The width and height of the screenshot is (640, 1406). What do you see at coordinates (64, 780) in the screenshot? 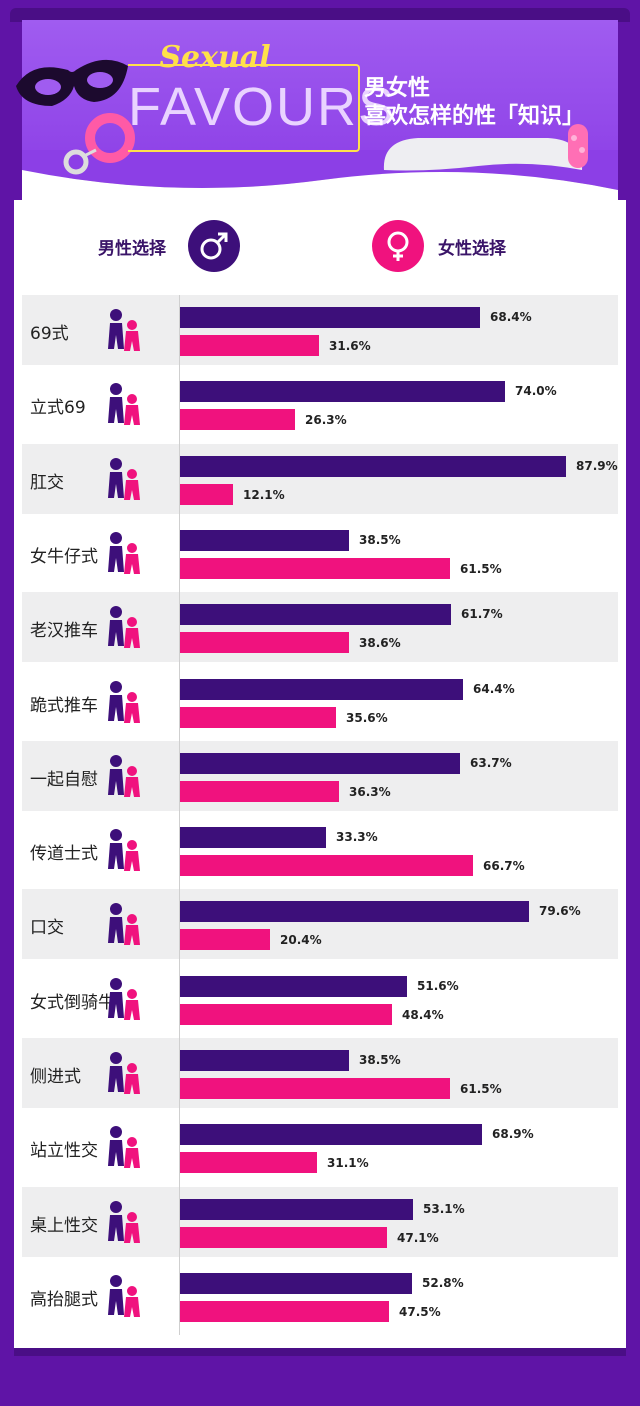
I see `category-label: 一起自慰` at bounding box center [64, 780].